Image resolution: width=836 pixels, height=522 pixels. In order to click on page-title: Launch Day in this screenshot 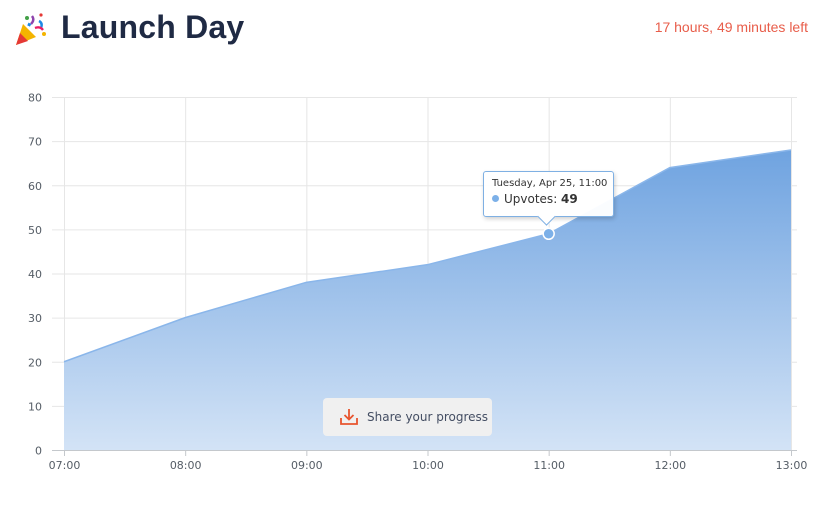, I will do `click(153, 27)`.